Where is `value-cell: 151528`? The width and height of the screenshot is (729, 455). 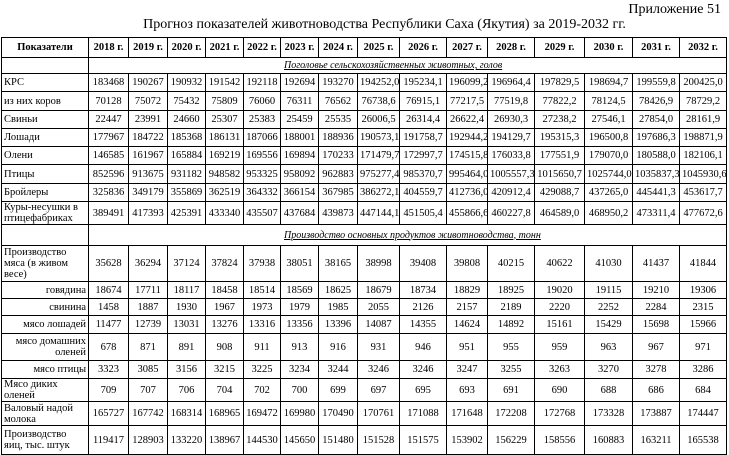
value-cell: 151528 is located at coordinates (378, 440).